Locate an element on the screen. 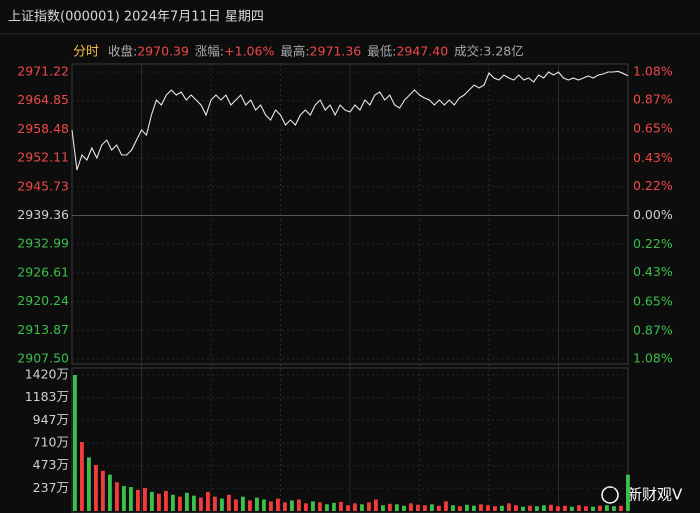 The image size is (700, 513). y-tick-label: 1420万 is located at coordinates (47, 374).